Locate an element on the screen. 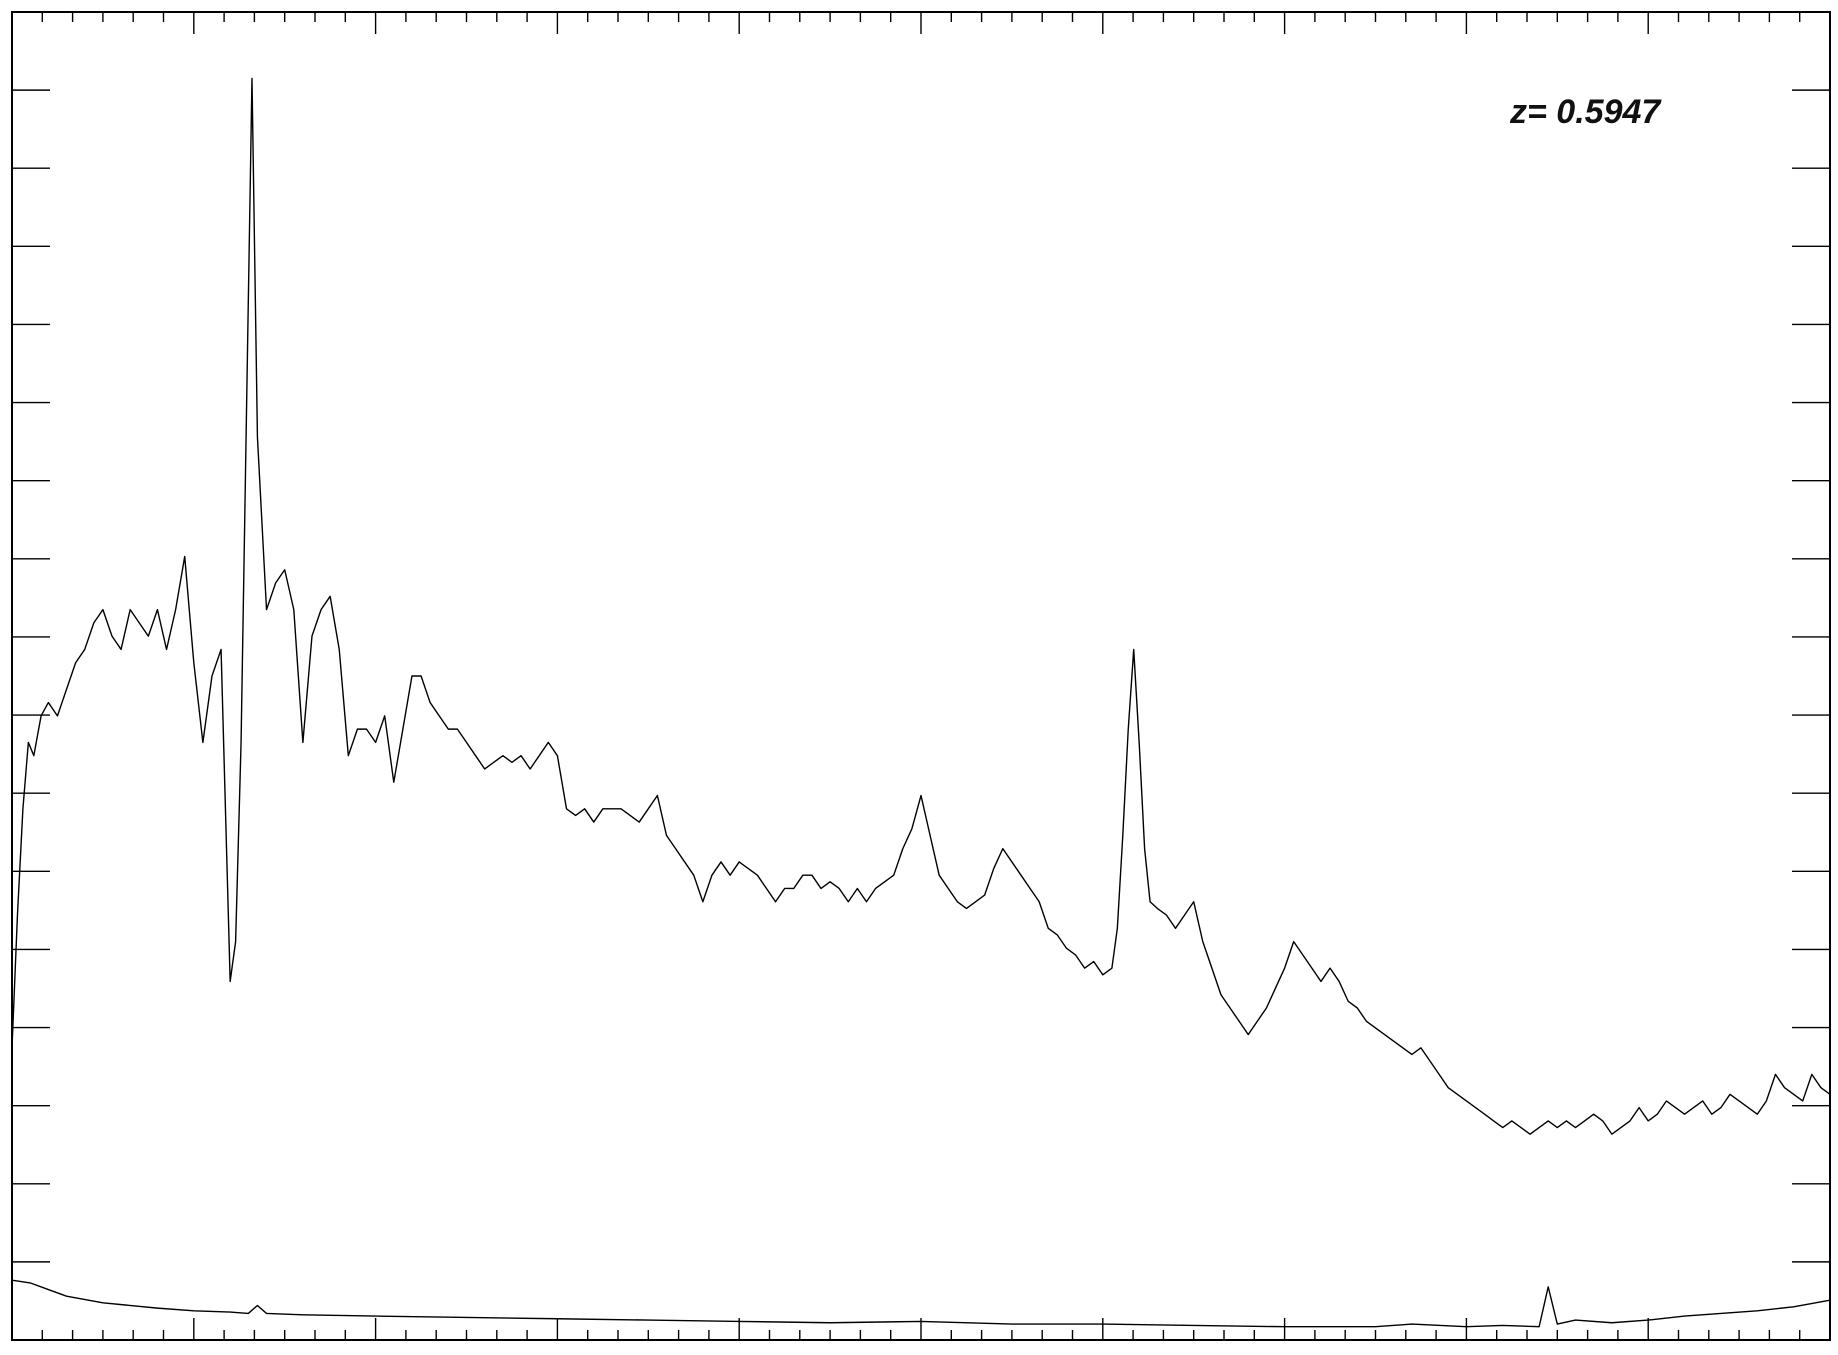 Image resolution: width=1838 pixels, height=1355 pixels. redshift-annotation: z= 0.5947 is located at coordinates (1585, 112).